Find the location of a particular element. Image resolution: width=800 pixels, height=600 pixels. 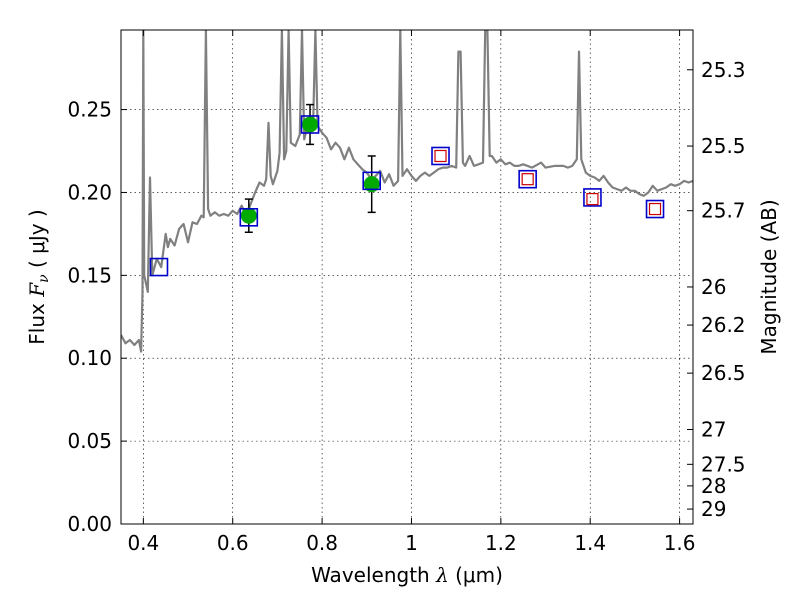

y2-tick-label: 28 is located at coordinates (713, 486).